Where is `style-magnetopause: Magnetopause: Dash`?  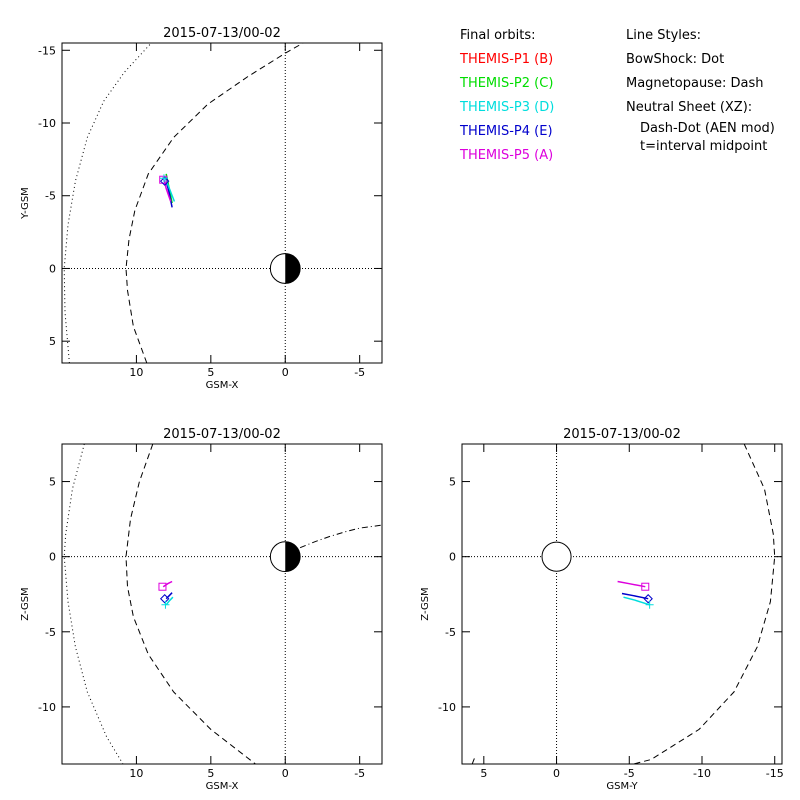 style-magnetopause: Magnetopause: Dash is located at coordinates (695, 83).